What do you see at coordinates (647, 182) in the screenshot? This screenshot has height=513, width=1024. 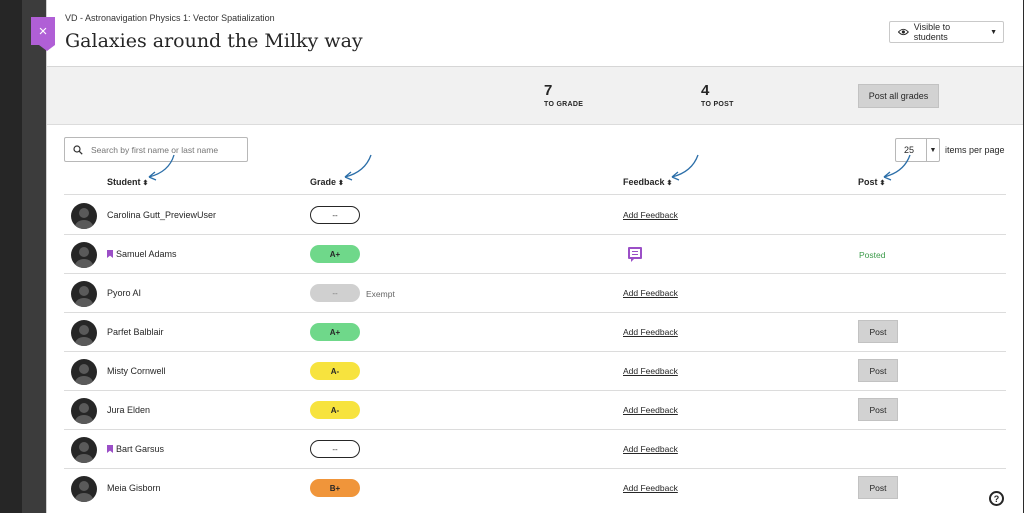 I see `column-header-feedback: Feedback ⬍` at bounding box center [647, 182].